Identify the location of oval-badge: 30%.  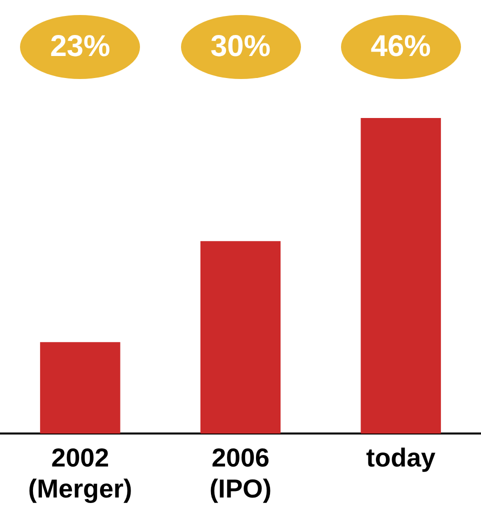
(240, 47).